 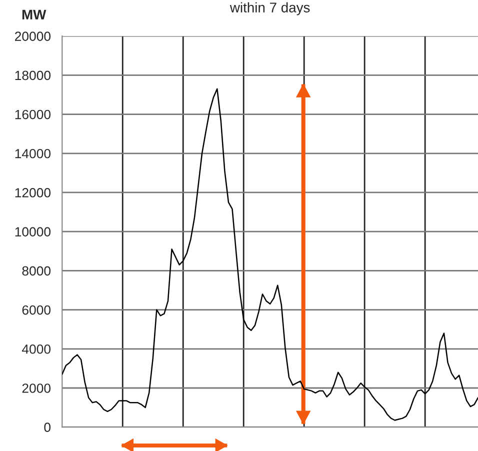 What do you see at coordinates (34, 15) in the screenshot?
I see `y-axis-title: MW` at bounding box center [34, 15].